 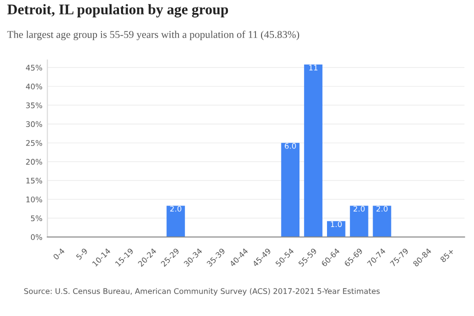 I want to click on chart-subtitle: The largest age group is 55-59 years with a population of 11 (45.83%), so click(x=153, y=35).